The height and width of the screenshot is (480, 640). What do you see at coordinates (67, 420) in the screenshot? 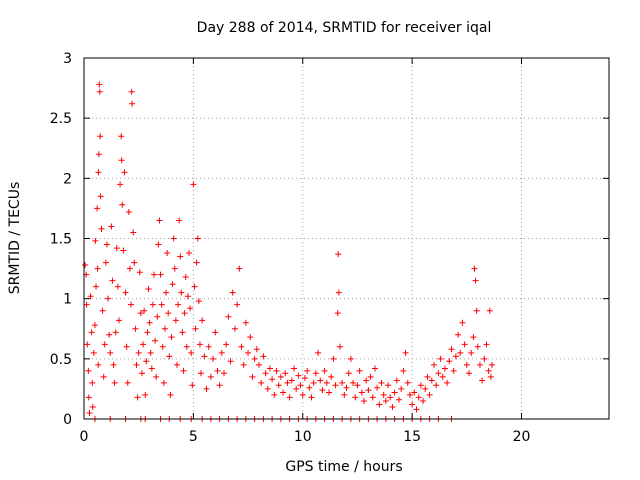
I see `y-tick-label: 0` at bounding box center [67, 420].